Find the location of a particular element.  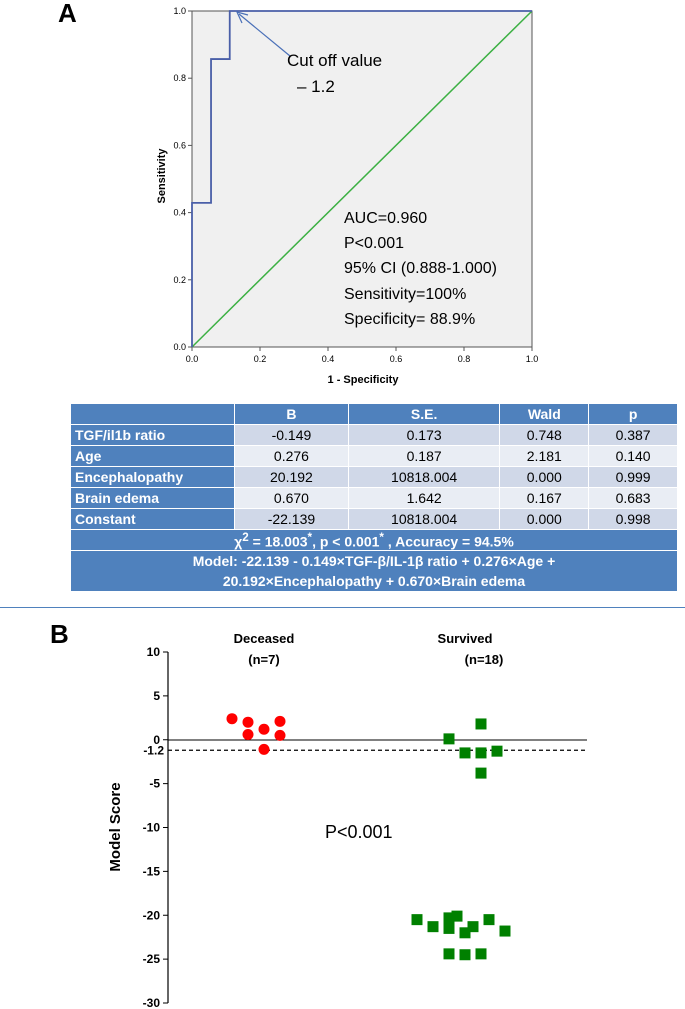

row-label: Brain edema is located at coordinates (152, 498).